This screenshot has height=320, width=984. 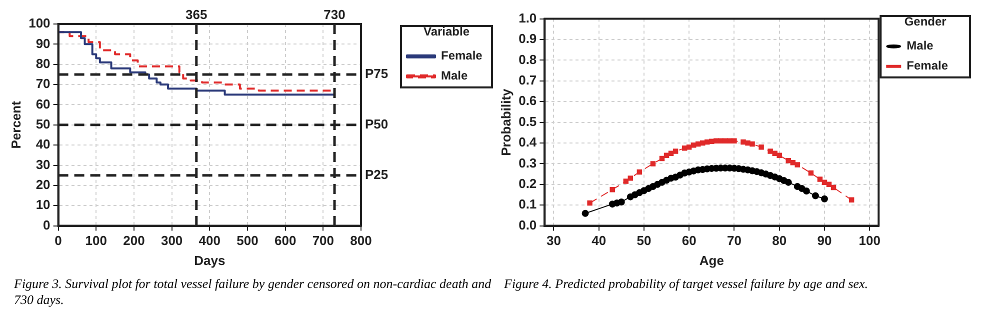 What do you see at coordinates (134, 240) in the screenshot?
I see `x-tick-label: 200` at bounding box center [134, 240].